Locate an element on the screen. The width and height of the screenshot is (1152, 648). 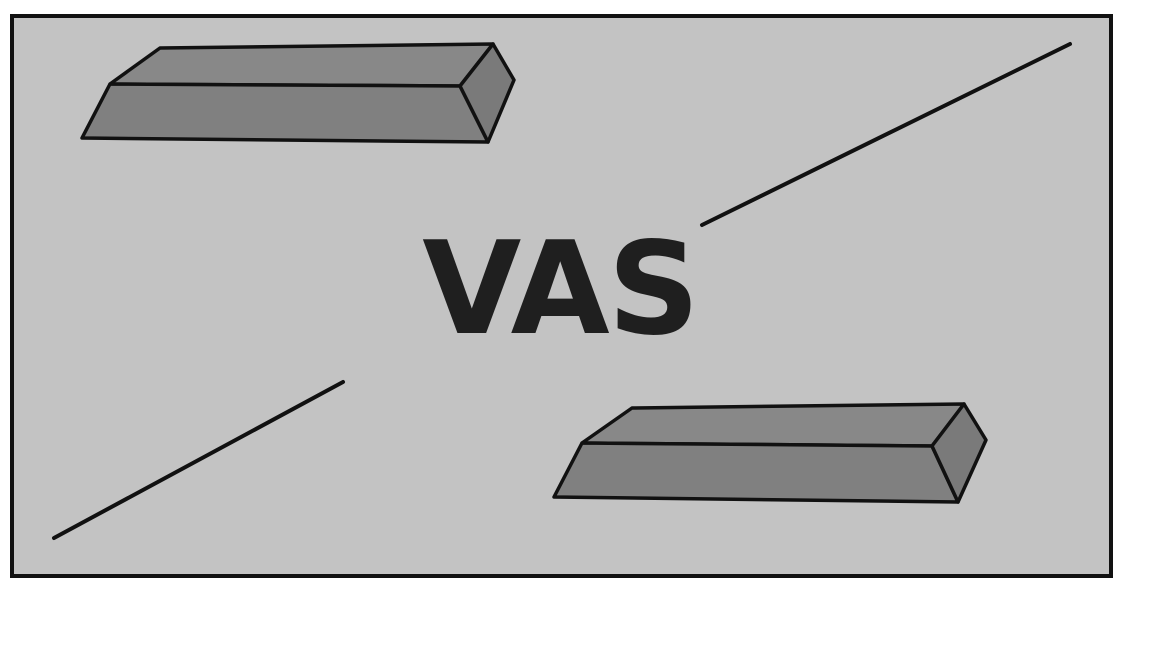
bar-top-left is located at coordinates (298, 93).